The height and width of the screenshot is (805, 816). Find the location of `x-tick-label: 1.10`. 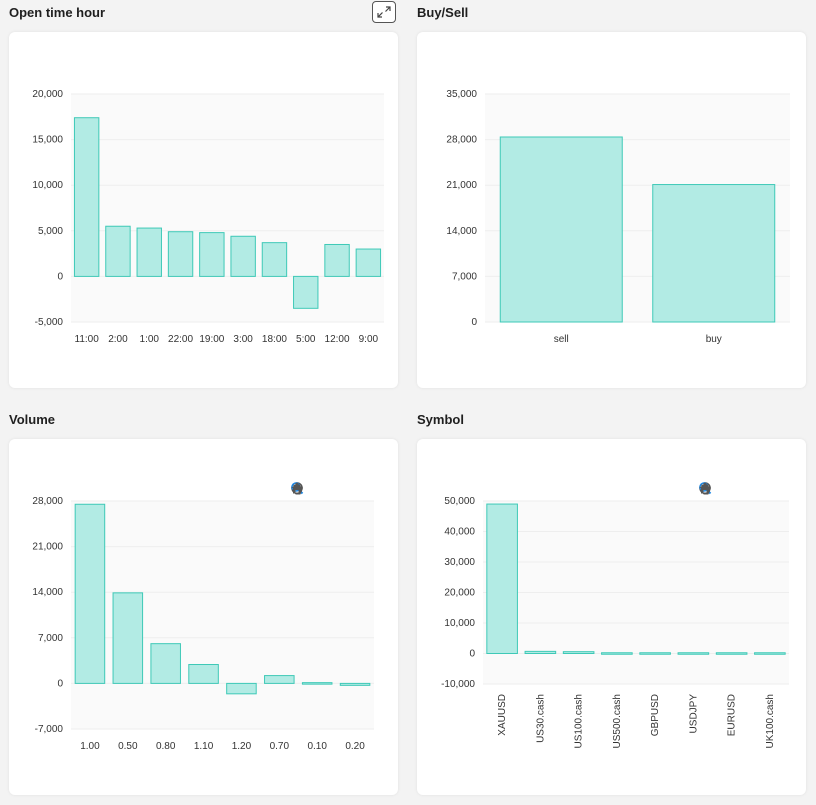

x-tick-label: 1.10 is located at coordinates (204, 746).